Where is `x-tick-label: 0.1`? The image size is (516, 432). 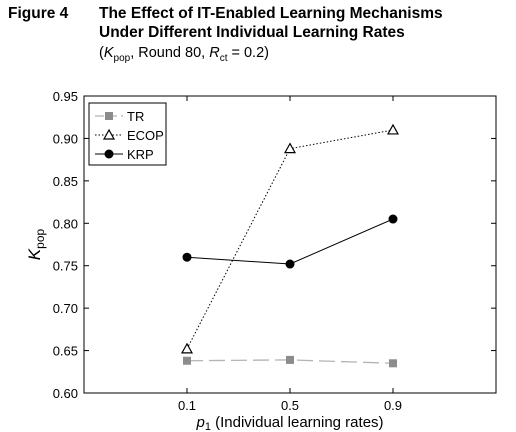 x-tick-label: 0.1 is located at coordinates (187, 405).